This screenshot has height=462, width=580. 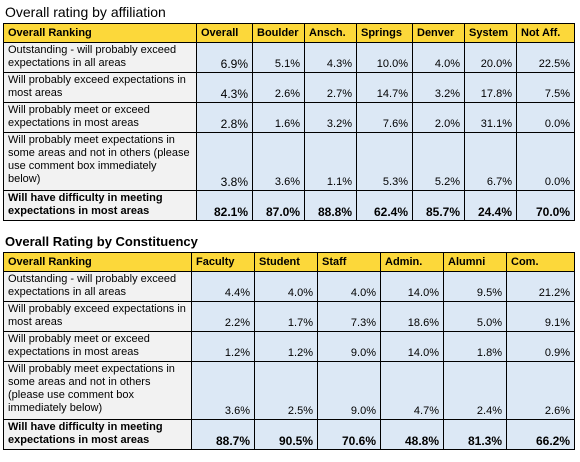 I want to click on cell-value: 21.2%, so click(x=540, y=286).